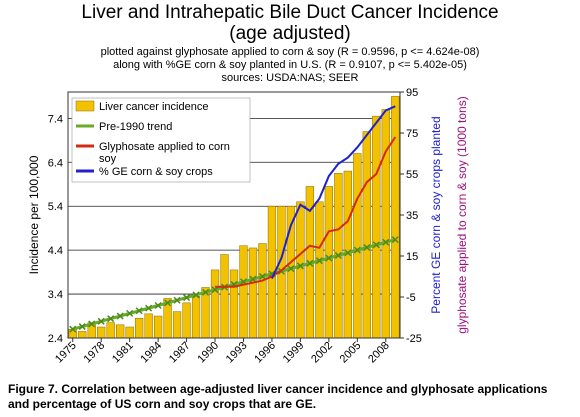  What do you see at coordinates (265, 353) in the screenshot?
I see `x-tick-label: 1996` at bounding box center [265, 353].